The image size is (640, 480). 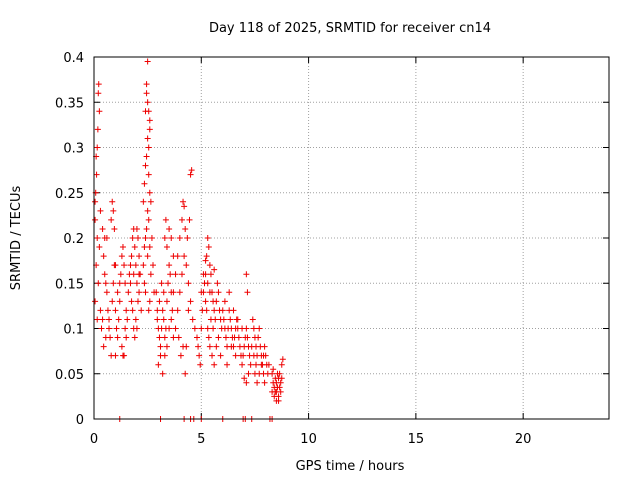 What do you see at coordinates (69, 194) in the screenshot?
I see `y-tick-label: 0.25` at bounding box center [69, 194].